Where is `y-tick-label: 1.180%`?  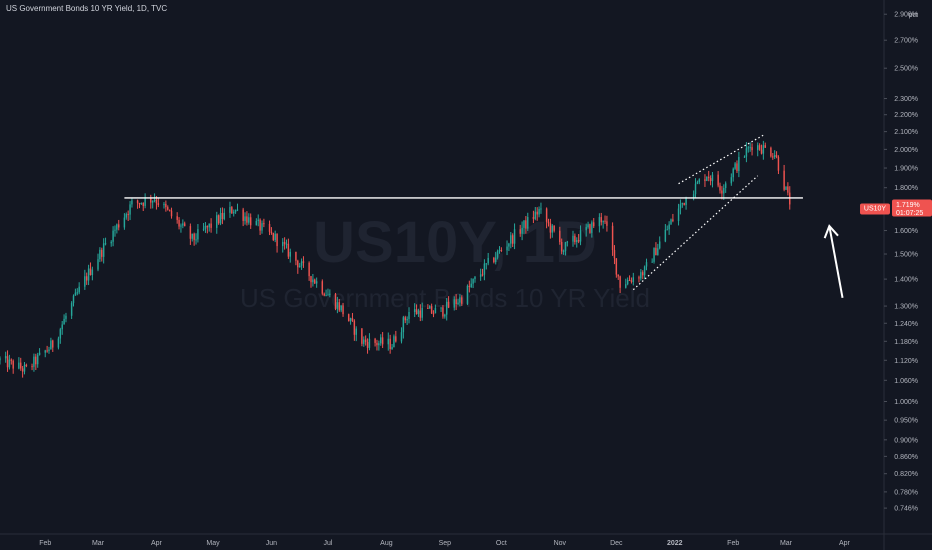 y-tick-label: 1.180% is located at coordinates (906, 342).